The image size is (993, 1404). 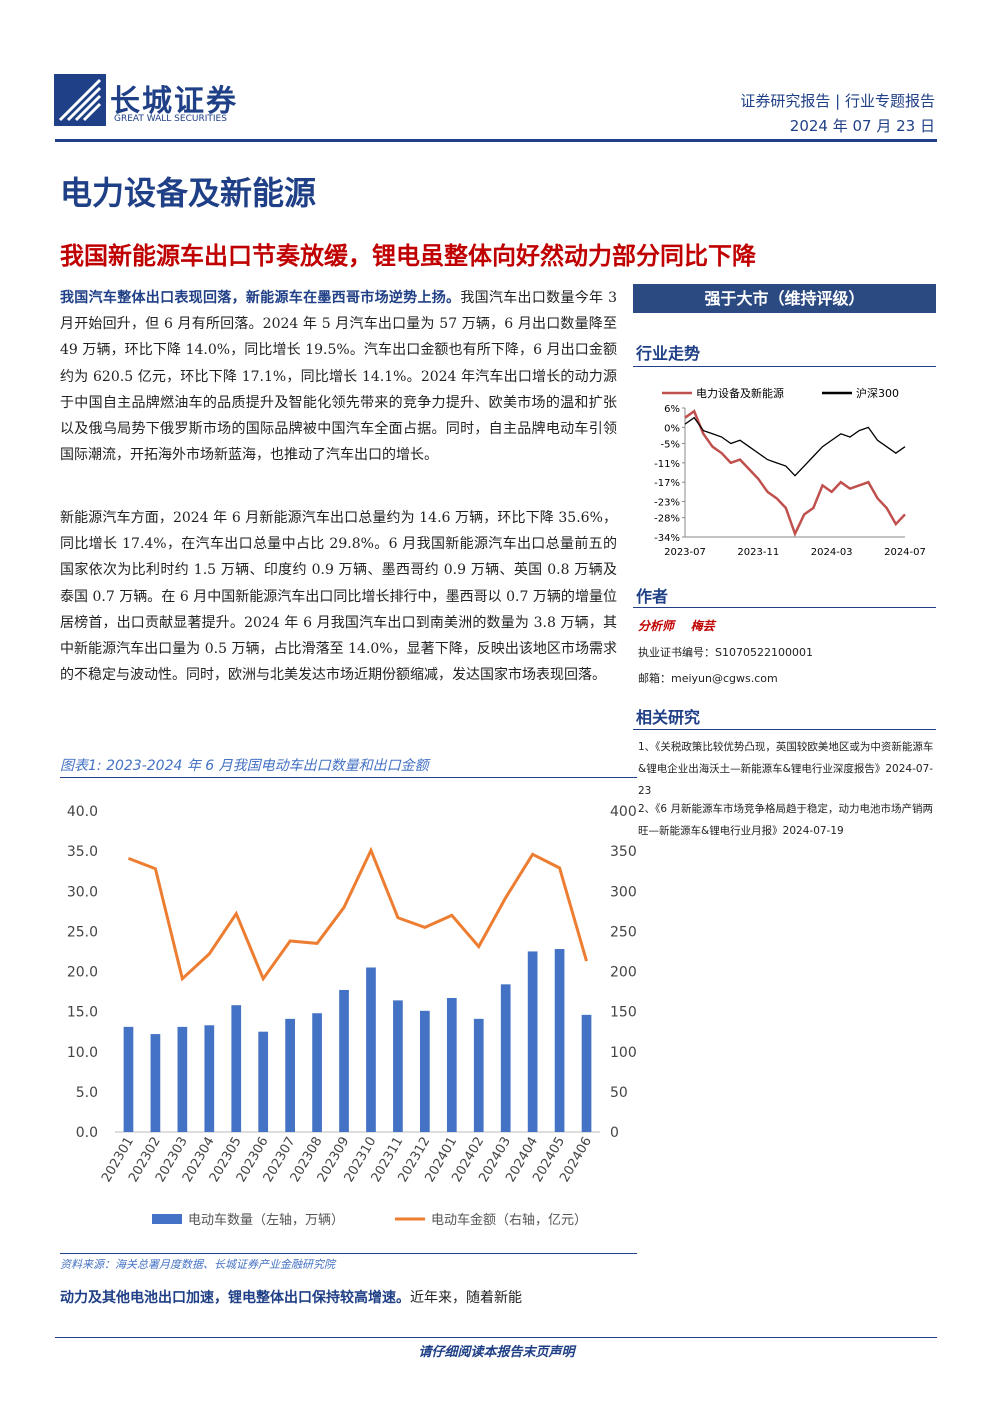 I want to click on y-tick-label: 5.0, so click(x=87, y=1093).